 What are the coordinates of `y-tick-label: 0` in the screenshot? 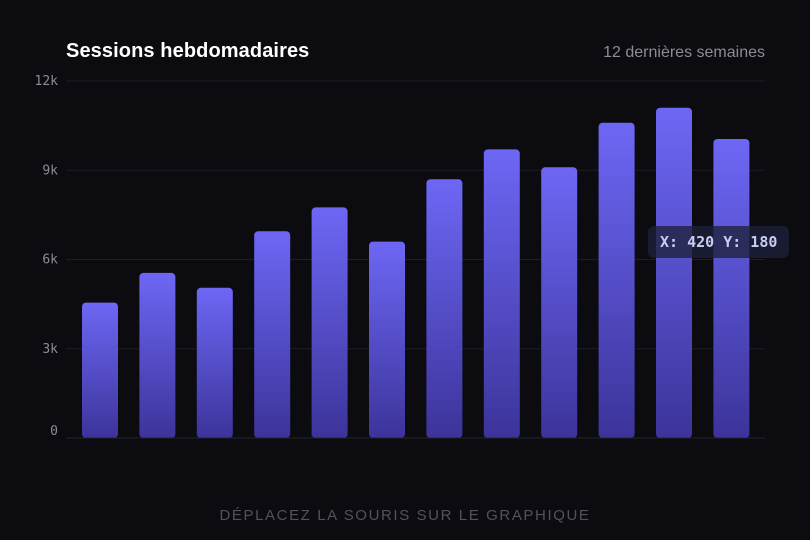 It's located at (54, 431).